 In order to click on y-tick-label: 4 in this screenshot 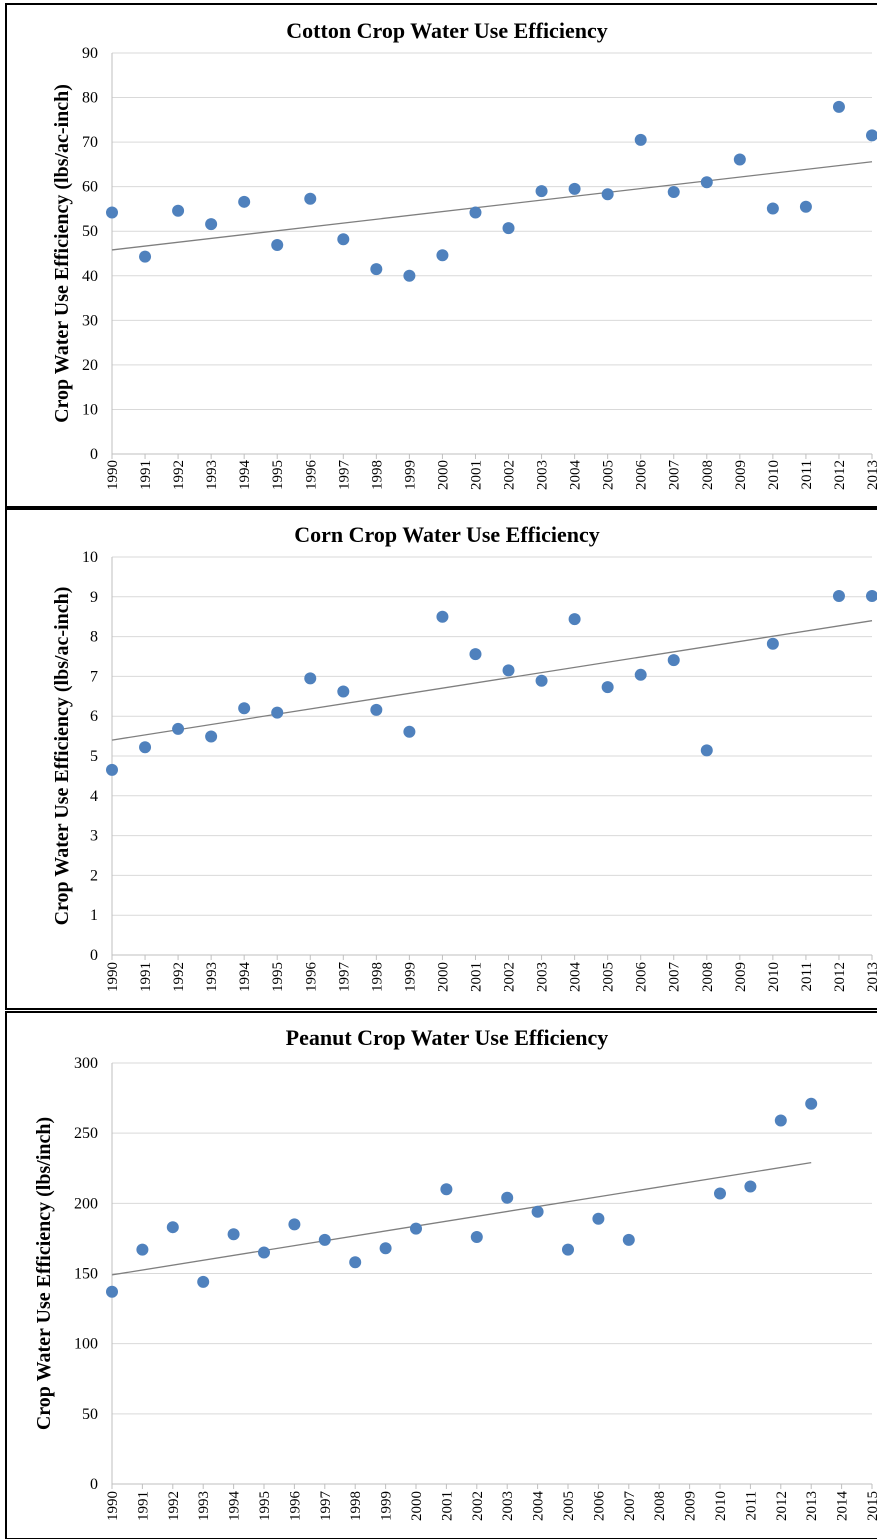, I will do `click(94, 796)`.